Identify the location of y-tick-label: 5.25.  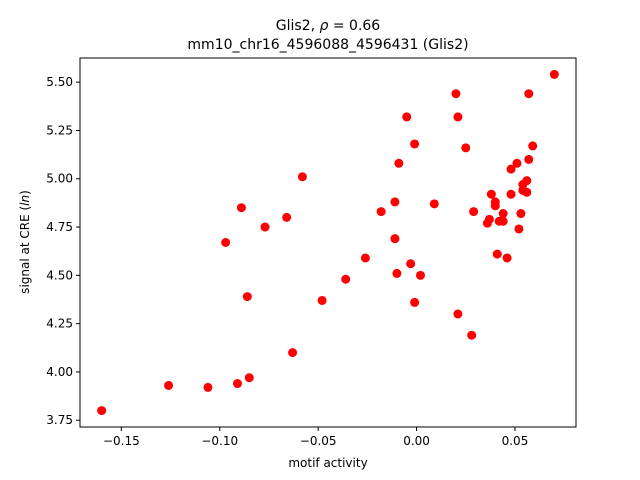
(59, 130).